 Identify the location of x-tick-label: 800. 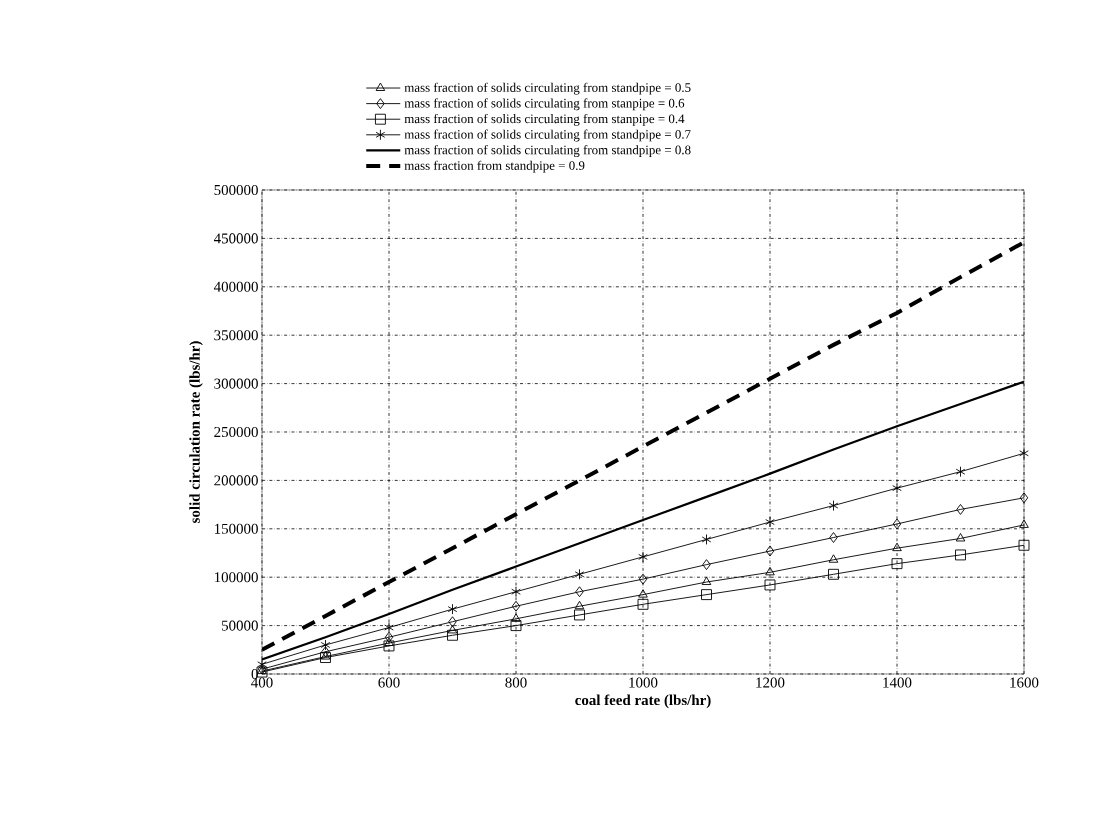
(516, 682).